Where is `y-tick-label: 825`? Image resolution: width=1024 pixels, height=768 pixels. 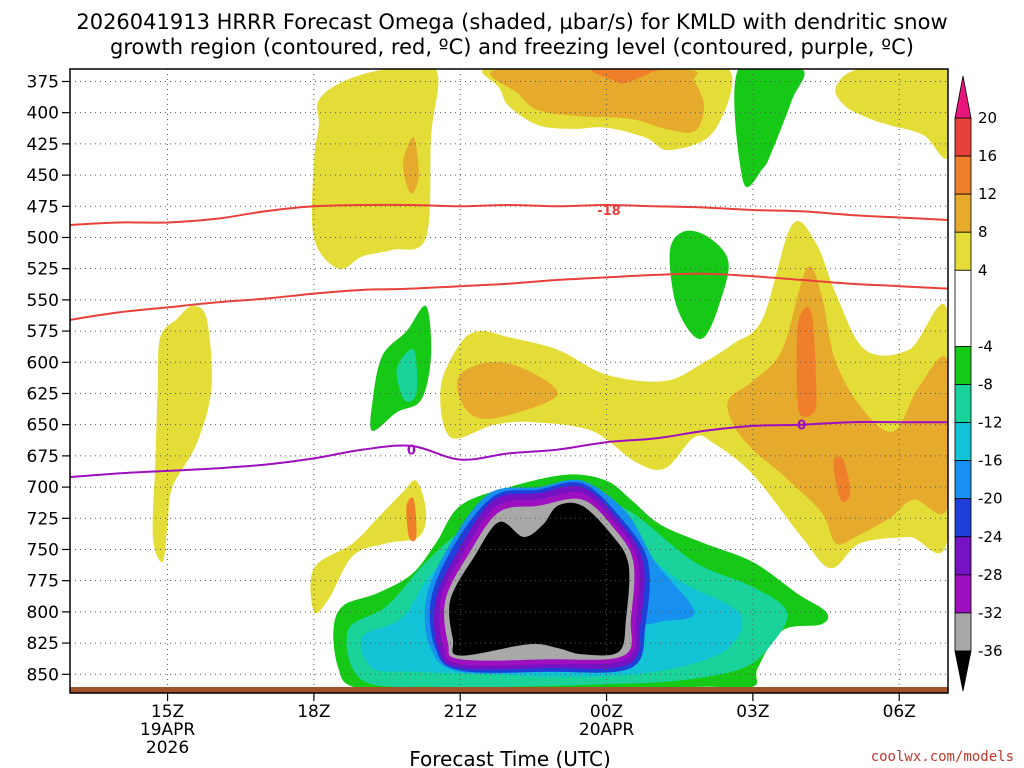 y-tick-label: 825 is located at coordinates (43, 644).